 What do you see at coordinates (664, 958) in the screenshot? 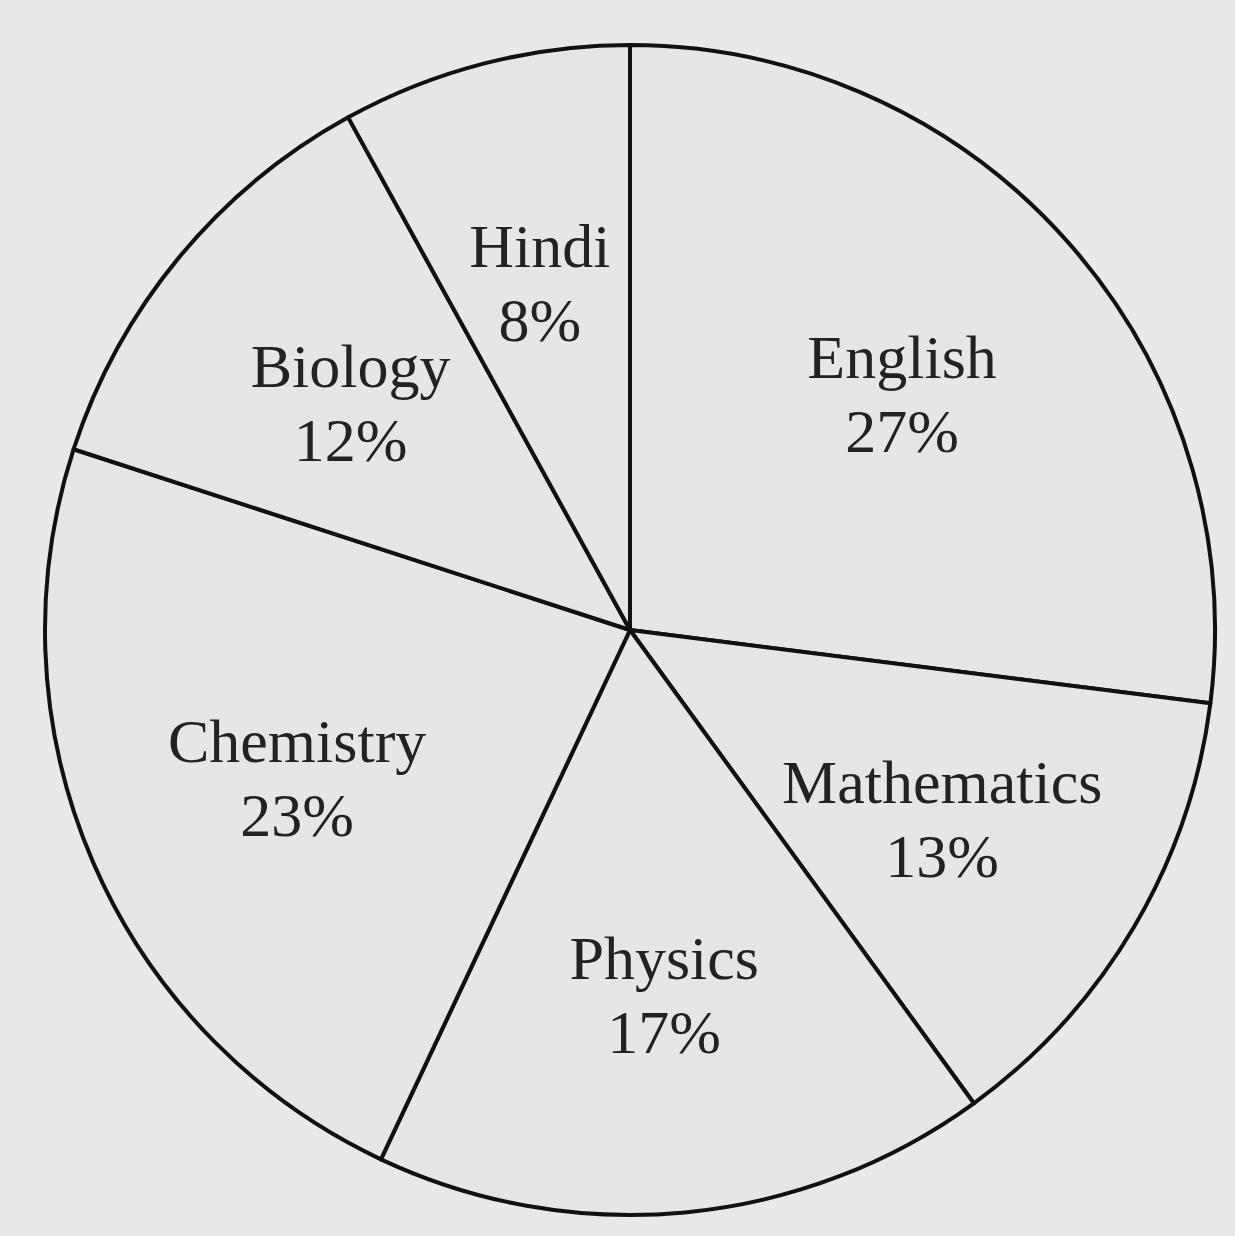
I see `slice-label: Physics` at bounding box center [664, 958].